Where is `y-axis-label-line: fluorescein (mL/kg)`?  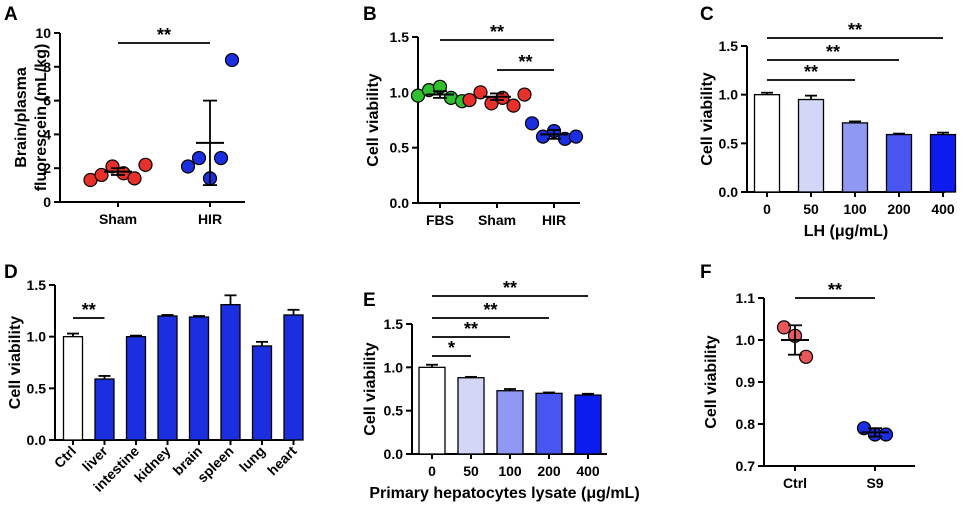 y-axis-label-line: fluorescein (mL/kg) is located at coordinates (41, 118).